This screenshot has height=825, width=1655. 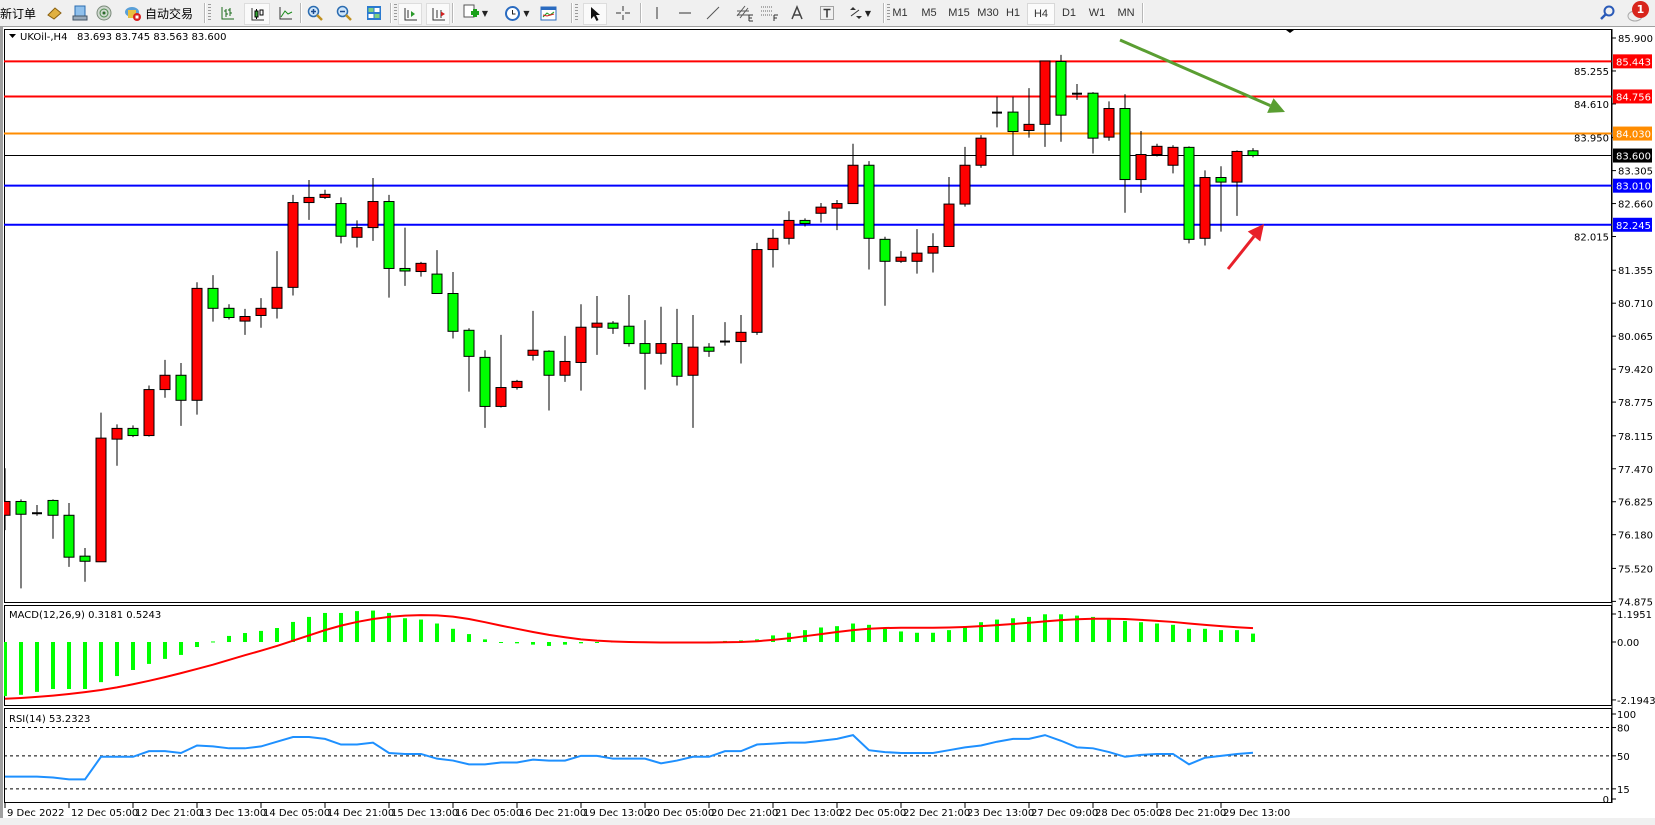 What do you see at coordinates (1202, 75) in the screenshot?
I see `downtrend-arrow` at bounding box center [1202, 75].